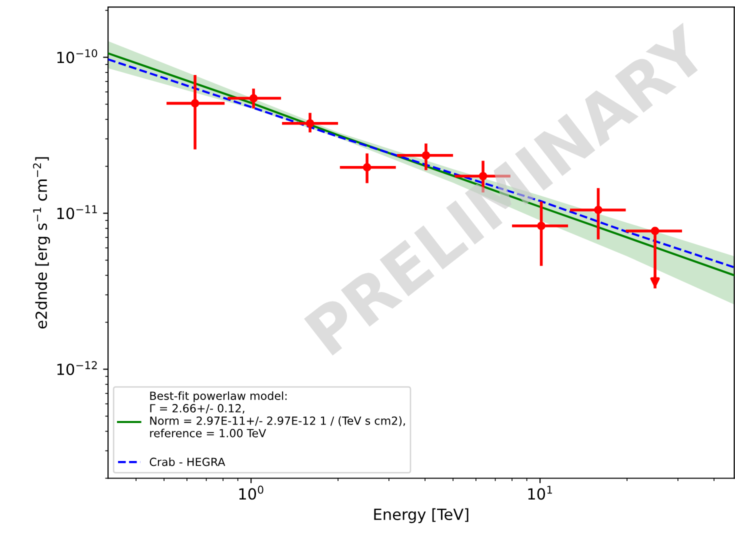 Image resolution: width=735 pixels, height=541 pixels. I want to click on legend-label: Best-fit powerlaw model: Γ = 2.66+/- 0.12, Norm = 2.97E-11+/- 2.97E-12 1 / (TeV s cm2), reference = 1.00 TeV, so click(277, 414).